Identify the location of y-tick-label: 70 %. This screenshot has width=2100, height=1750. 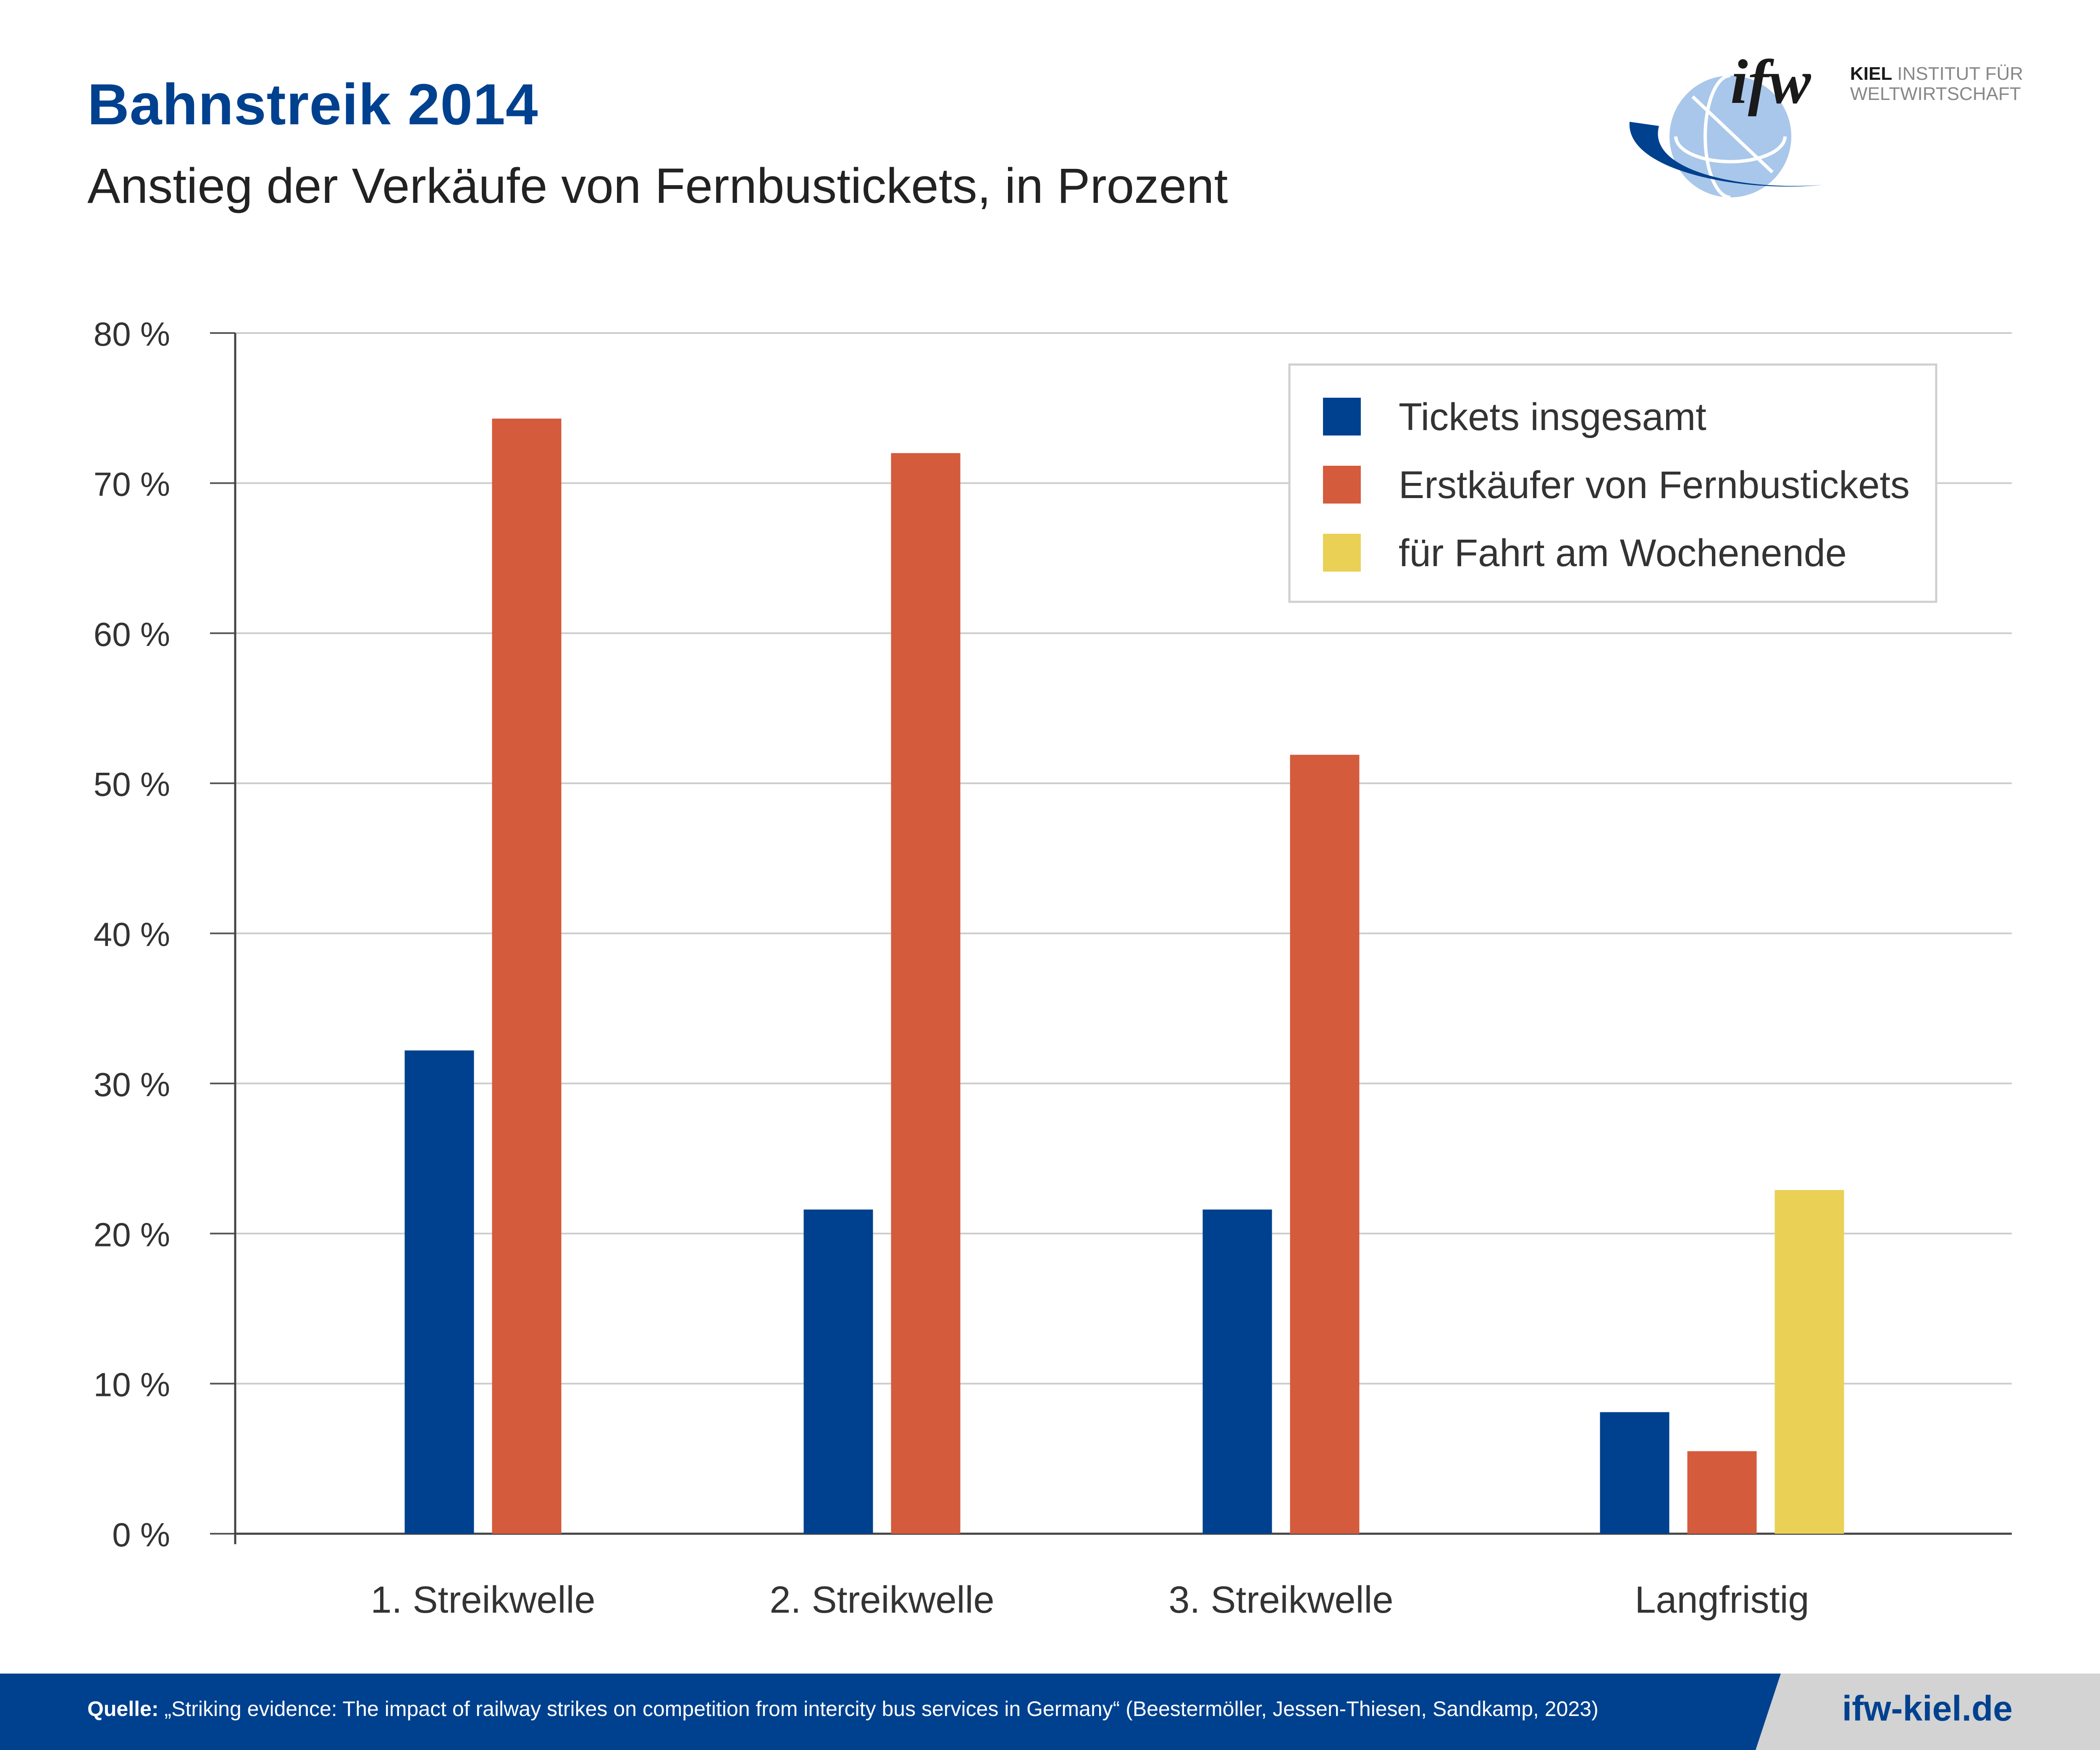
(132, 484).